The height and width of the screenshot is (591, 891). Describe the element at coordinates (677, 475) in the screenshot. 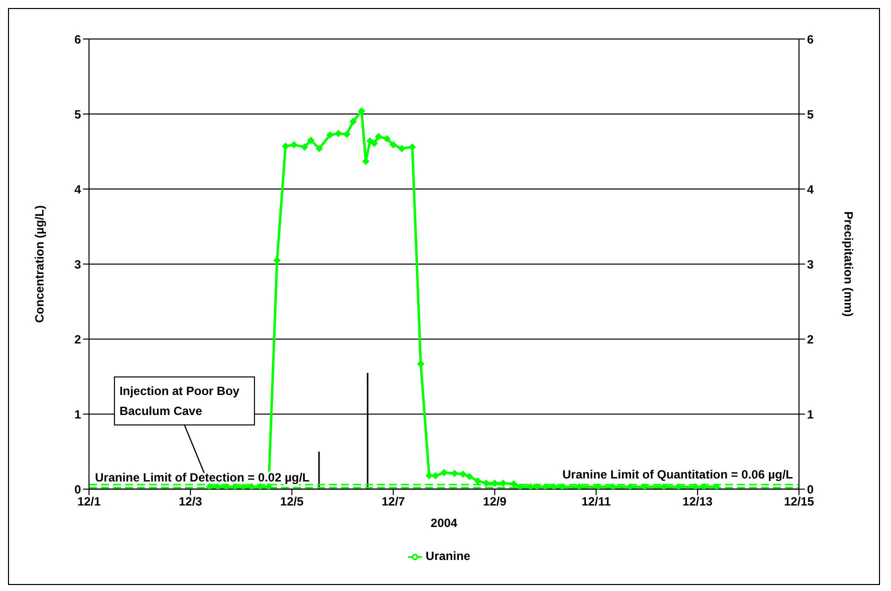

I see `ref-line-label: Uranine Limit of Quantitation = 0.06 µg/L` at that location.